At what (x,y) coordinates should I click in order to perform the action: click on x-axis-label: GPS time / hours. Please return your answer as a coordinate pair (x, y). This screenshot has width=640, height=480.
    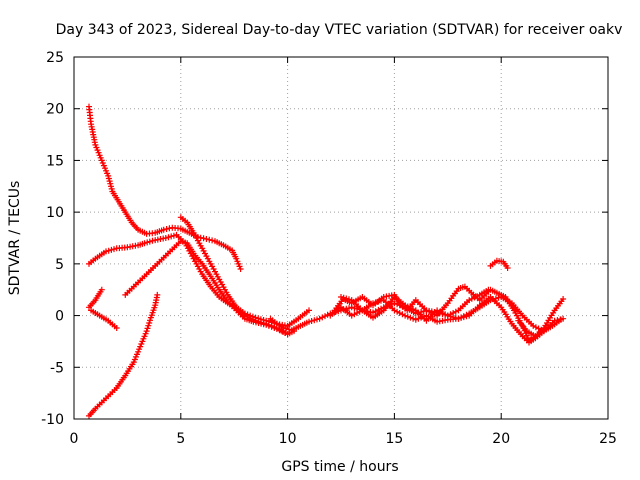
    Looking at the image, I should click on (339, 467).